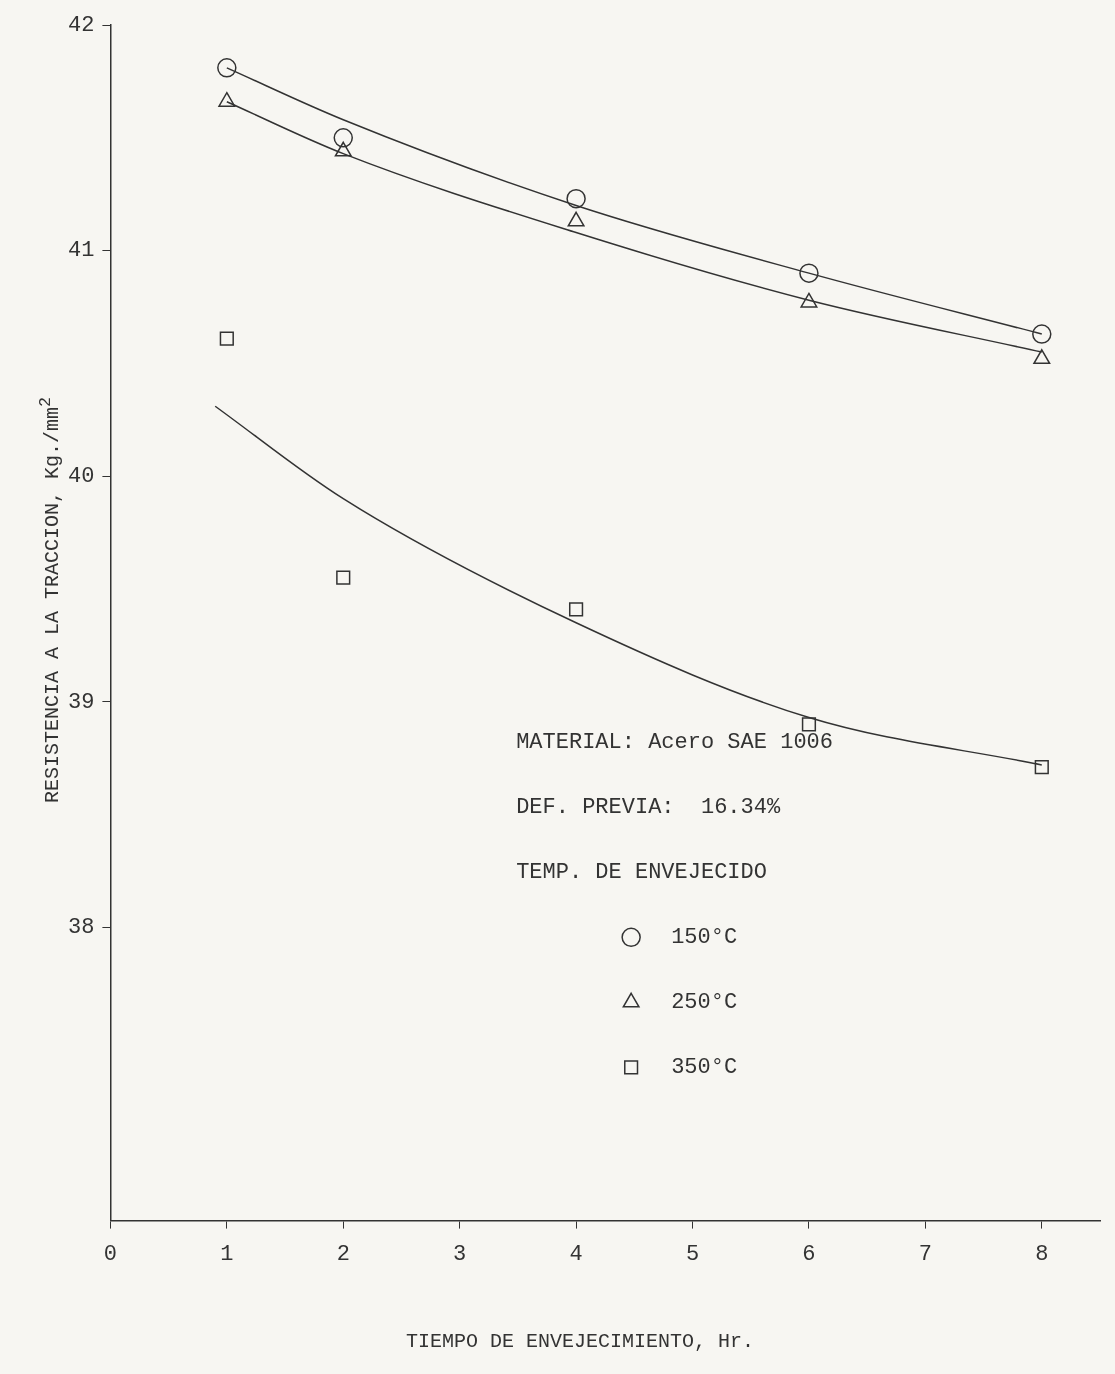 Image resolution: width=1115 pixels, height=1374 pixels. Describe the element at coordinates (648, 808) in the screenshot. I see `annotation: DEF. PREVIA: 16.34%` at that location.